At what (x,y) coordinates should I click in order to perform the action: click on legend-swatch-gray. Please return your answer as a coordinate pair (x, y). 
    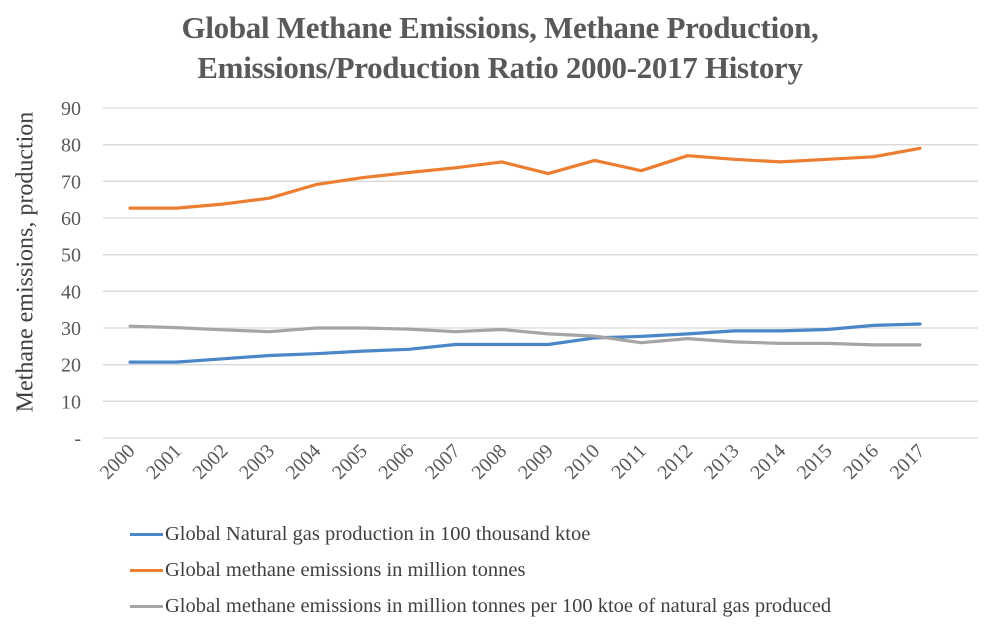
    Looking at the image, I should click on (146, 606).